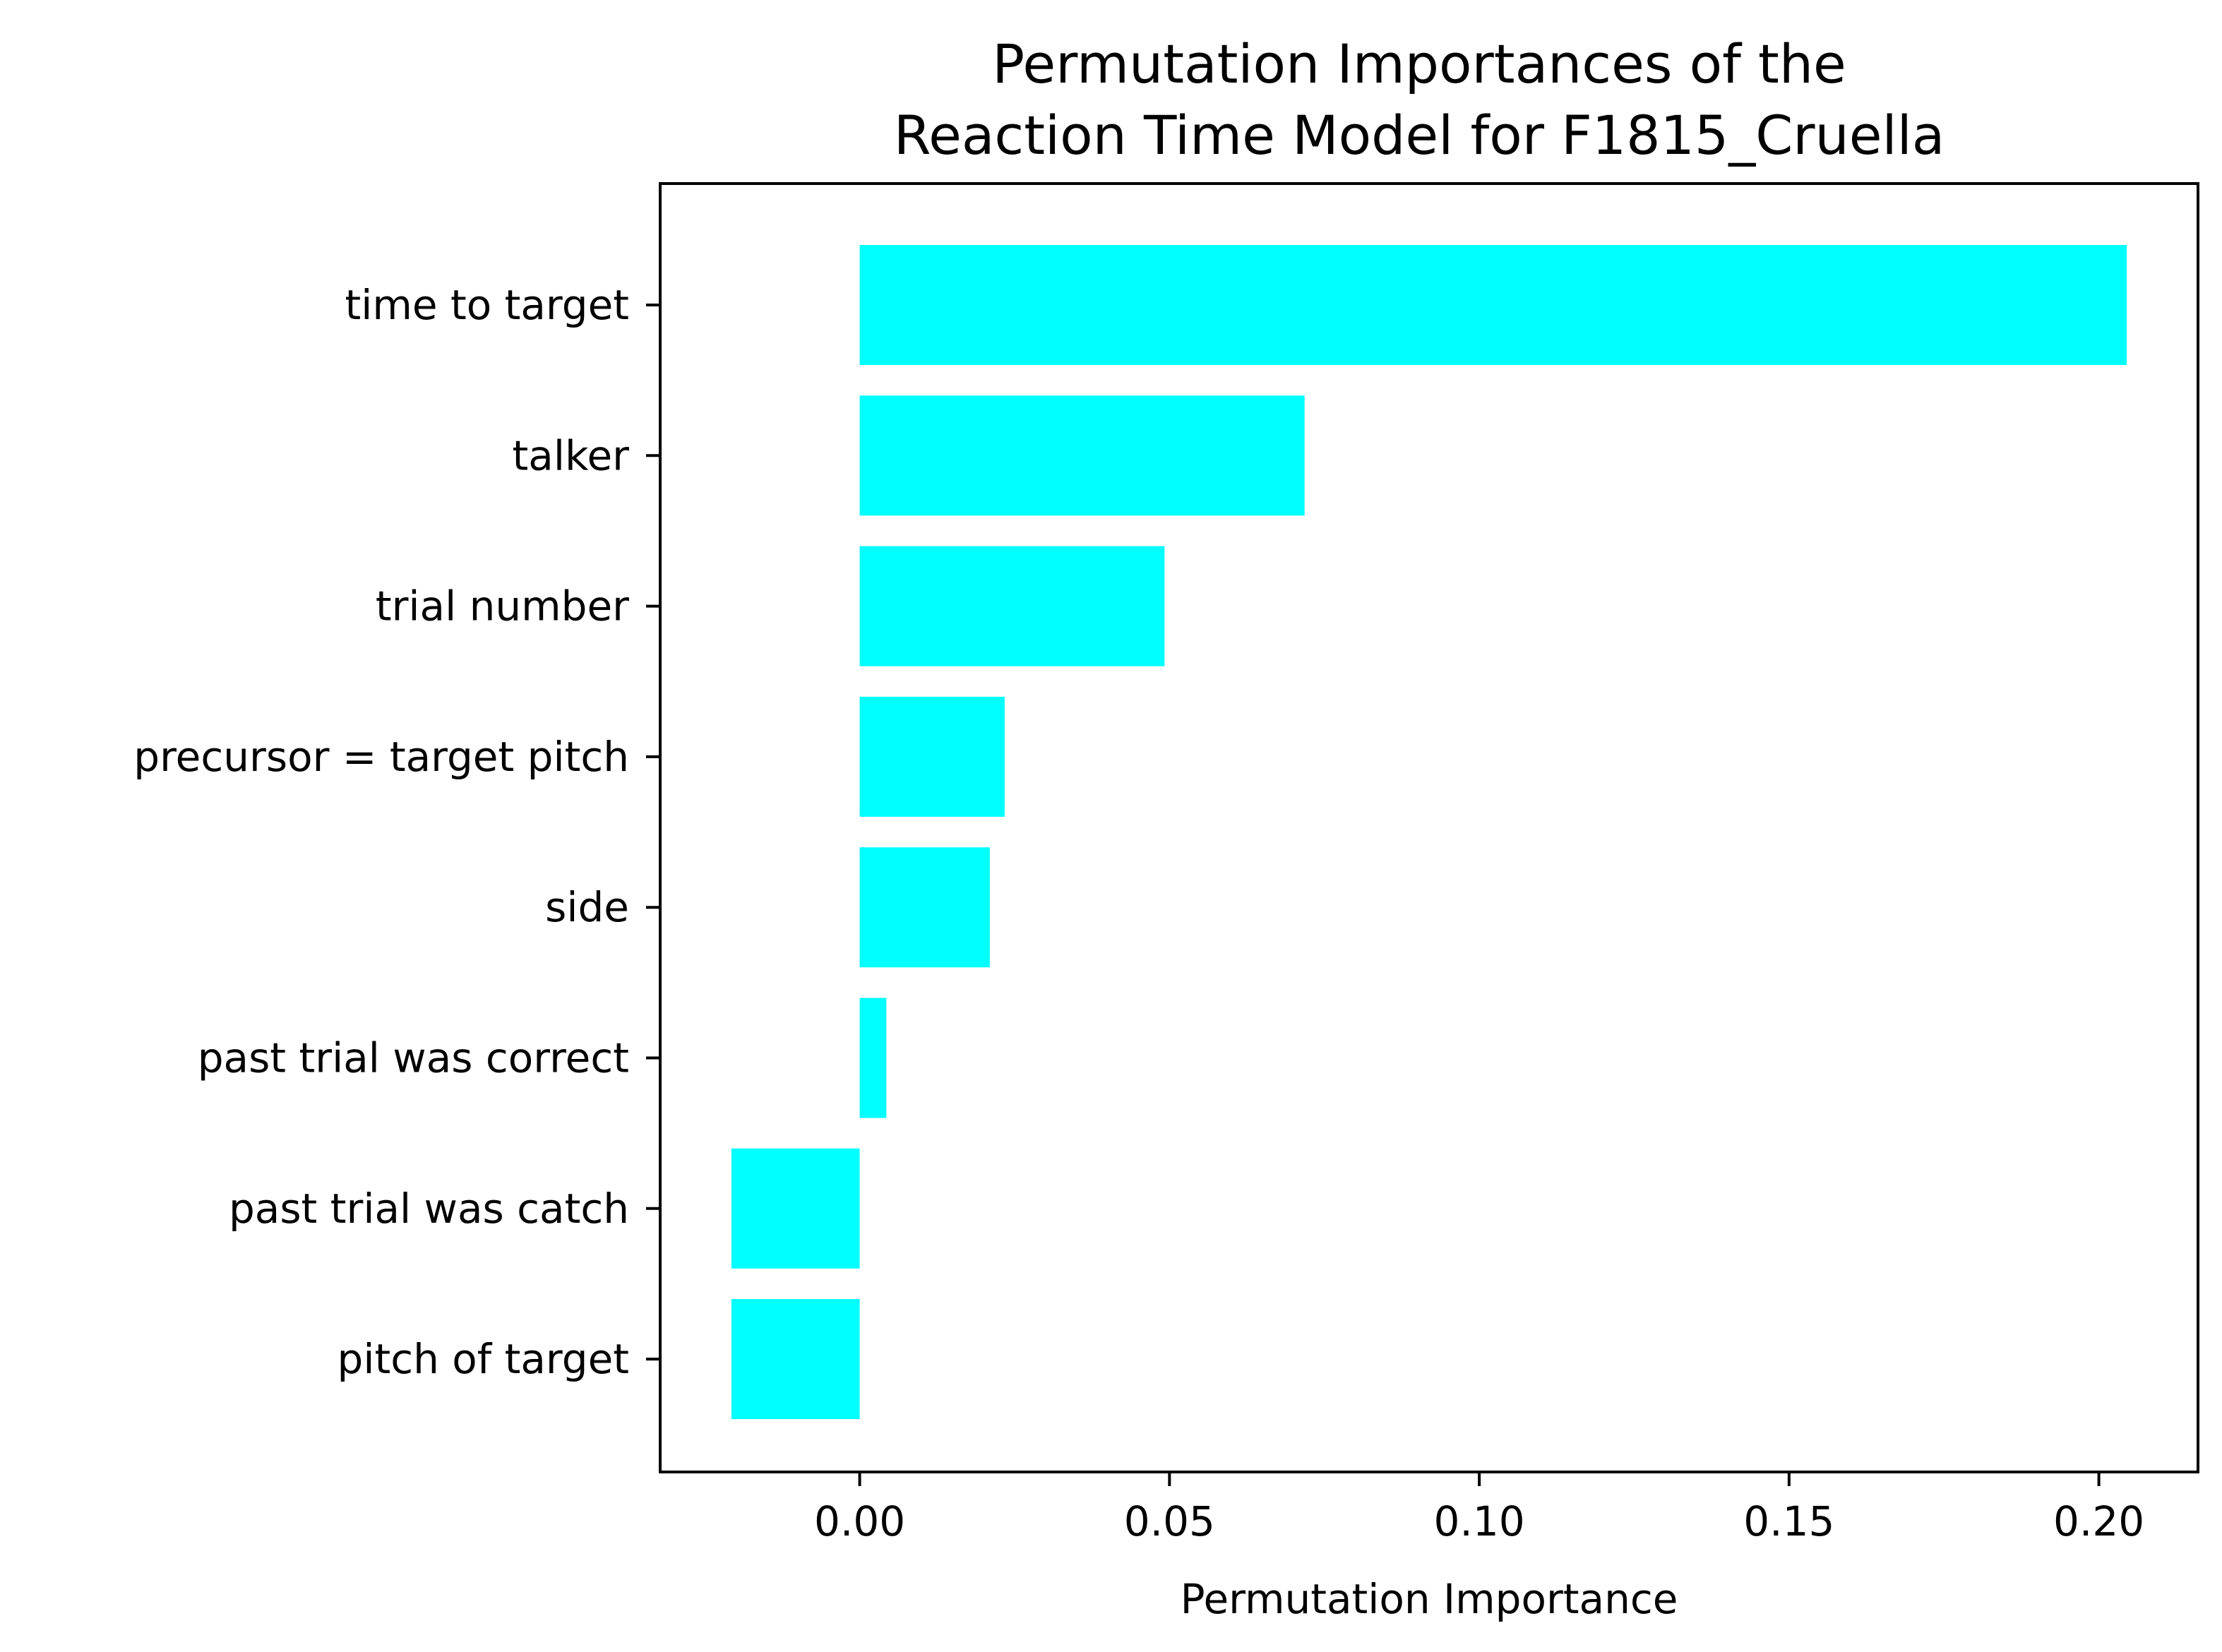 This screenshot has height=1652, width=2222. What do you see at coordinates (1169, 1521) in the screenshot?
I see `x-tick-label-1: 0.05` at bounding box center [1169, 1521].